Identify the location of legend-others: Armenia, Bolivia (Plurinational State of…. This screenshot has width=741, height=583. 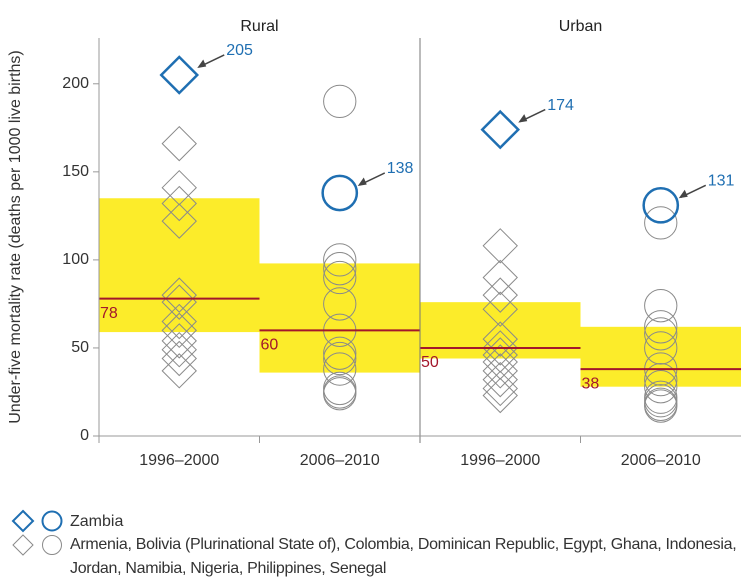
(403, 556).